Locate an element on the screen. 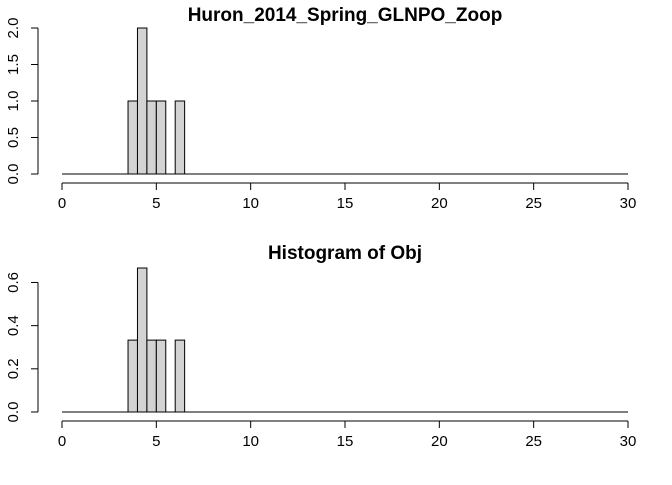  y-tick-label: 1.5 is located at coordinates (13, 64).